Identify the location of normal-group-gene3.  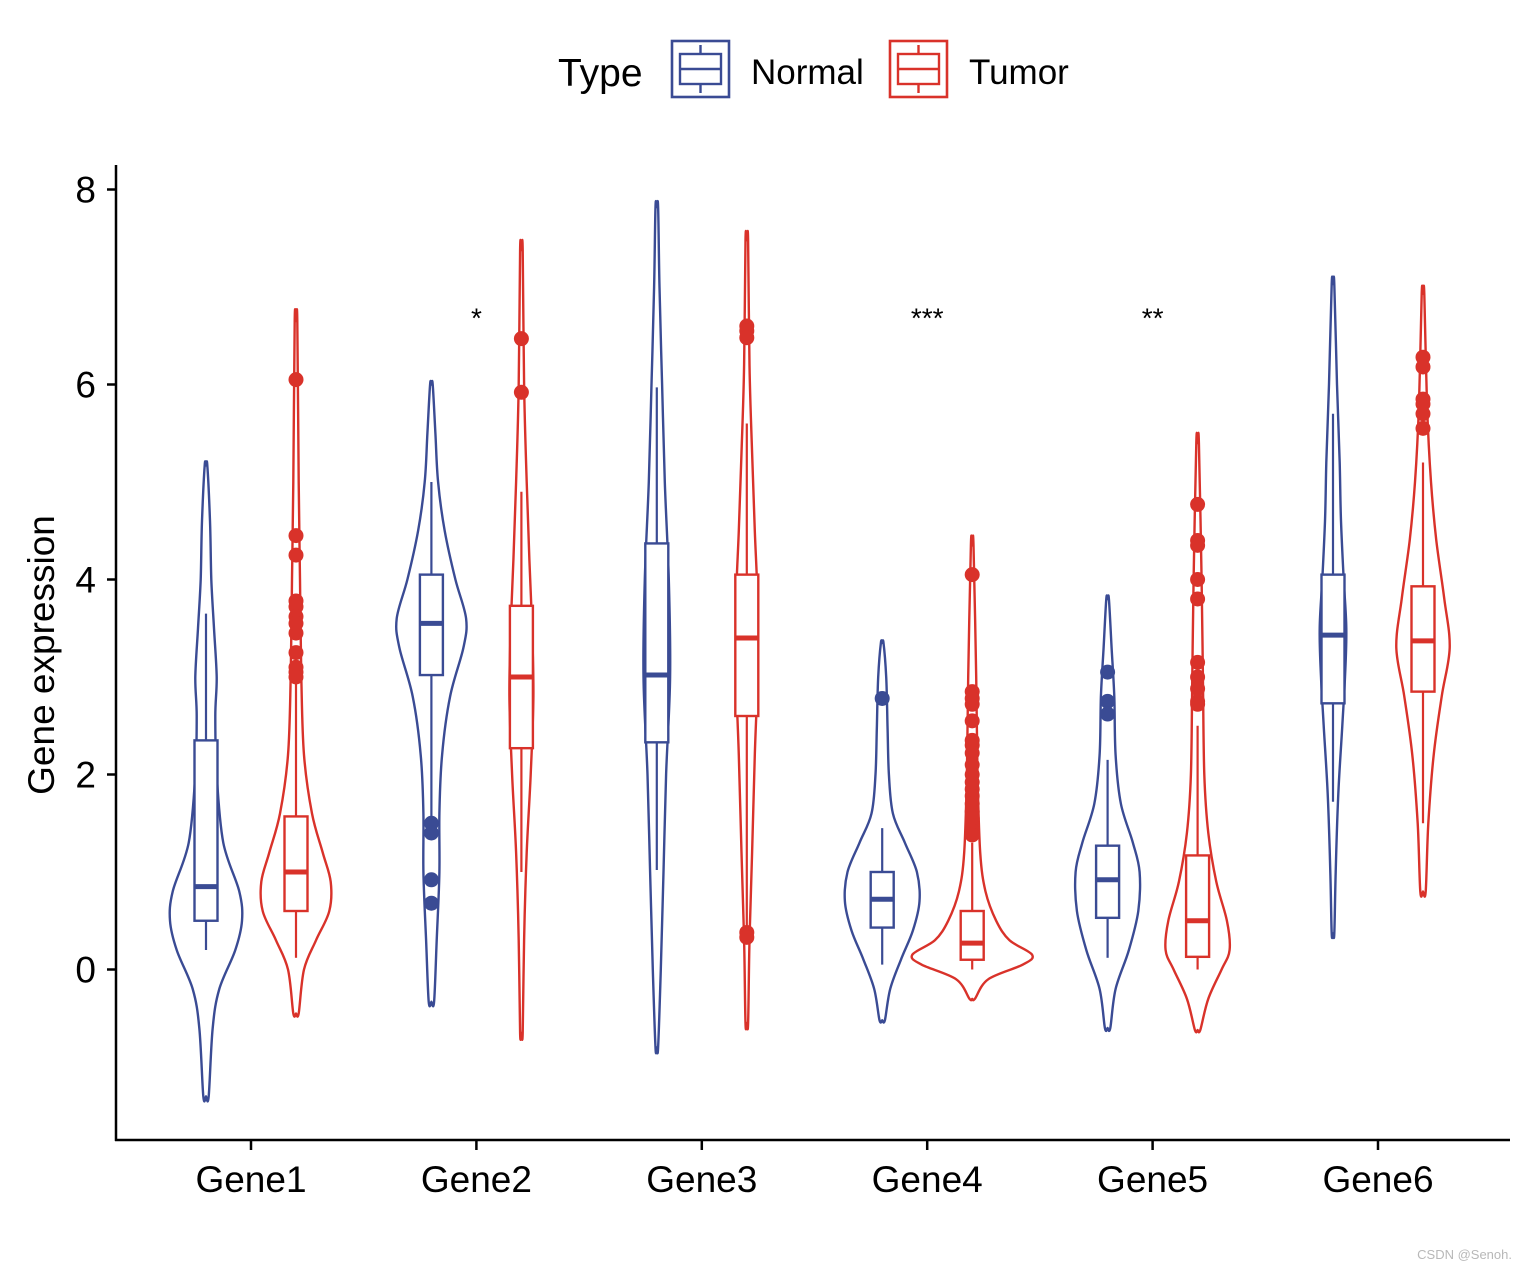
(657, 627).